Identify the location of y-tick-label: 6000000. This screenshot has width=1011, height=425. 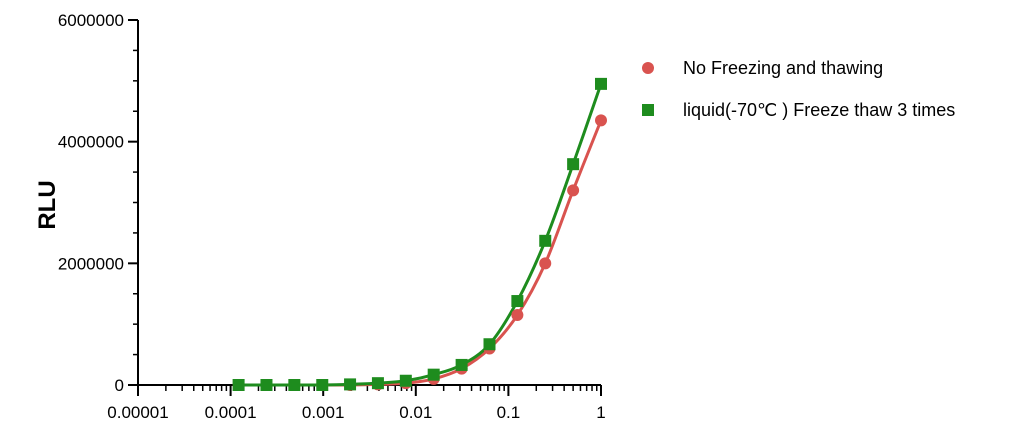
(91, 20).